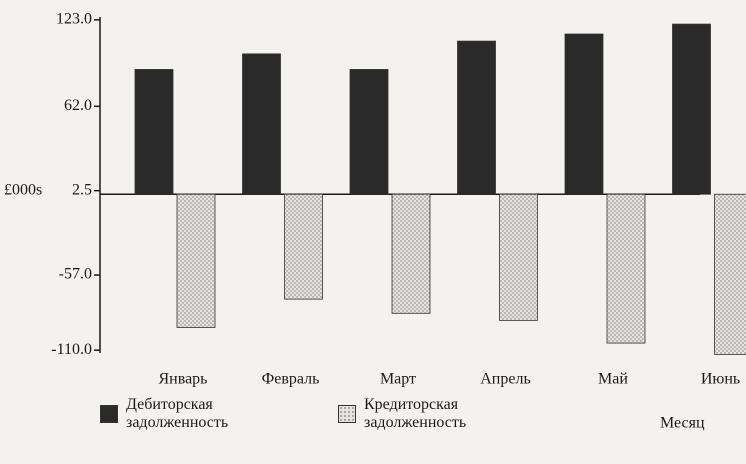 This screenshot has height=464, width=746. I want to click on x-tick-label: Январь, so click(183, 379).